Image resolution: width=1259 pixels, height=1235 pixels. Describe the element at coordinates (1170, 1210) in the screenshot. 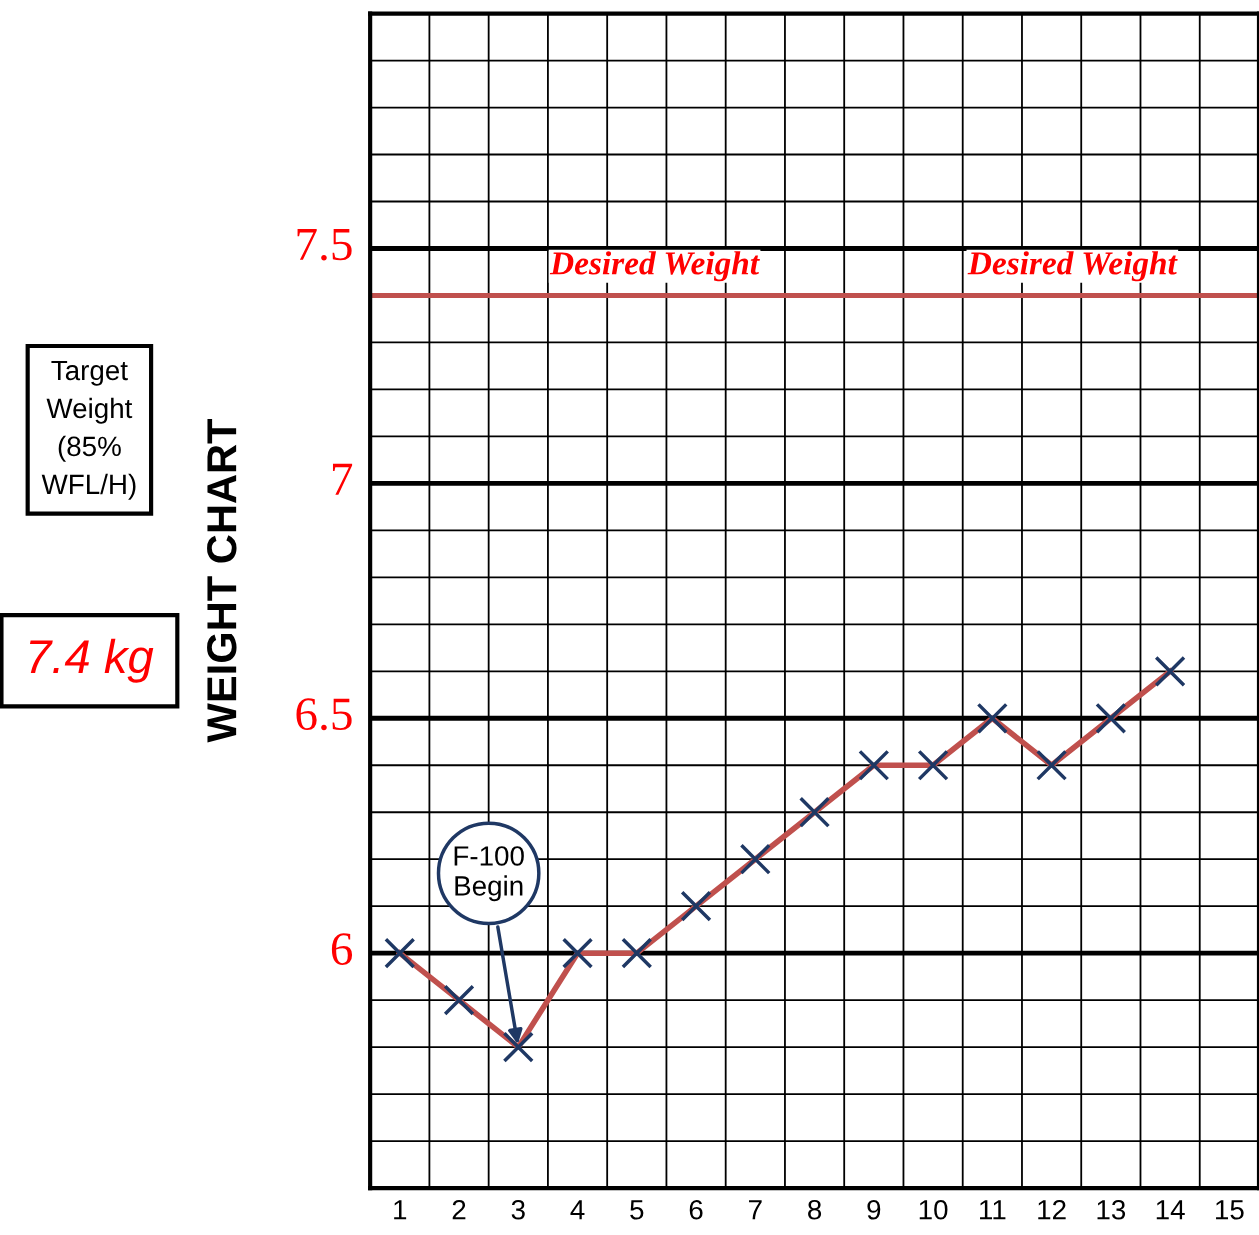

I see `x-tick-label: 14` at that location.